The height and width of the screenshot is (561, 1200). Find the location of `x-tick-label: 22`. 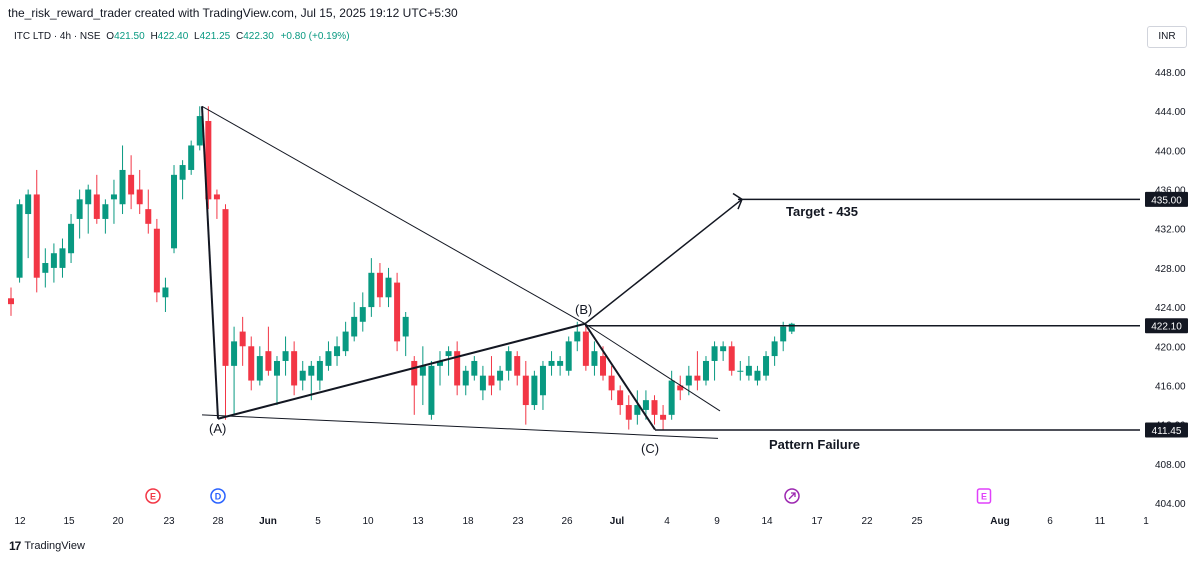

x-tick-label: 22 is located at coordinates (867, 521).